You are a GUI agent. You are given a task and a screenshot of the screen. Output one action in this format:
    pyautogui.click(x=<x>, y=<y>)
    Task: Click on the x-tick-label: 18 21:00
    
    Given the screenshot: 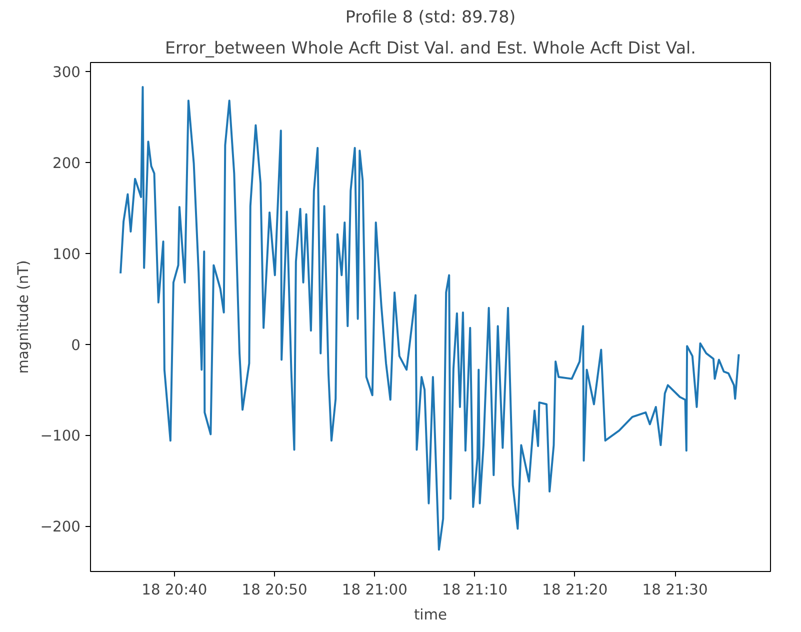 What is the action you would take?
    pyautogui.click(x=375, y=590)
    